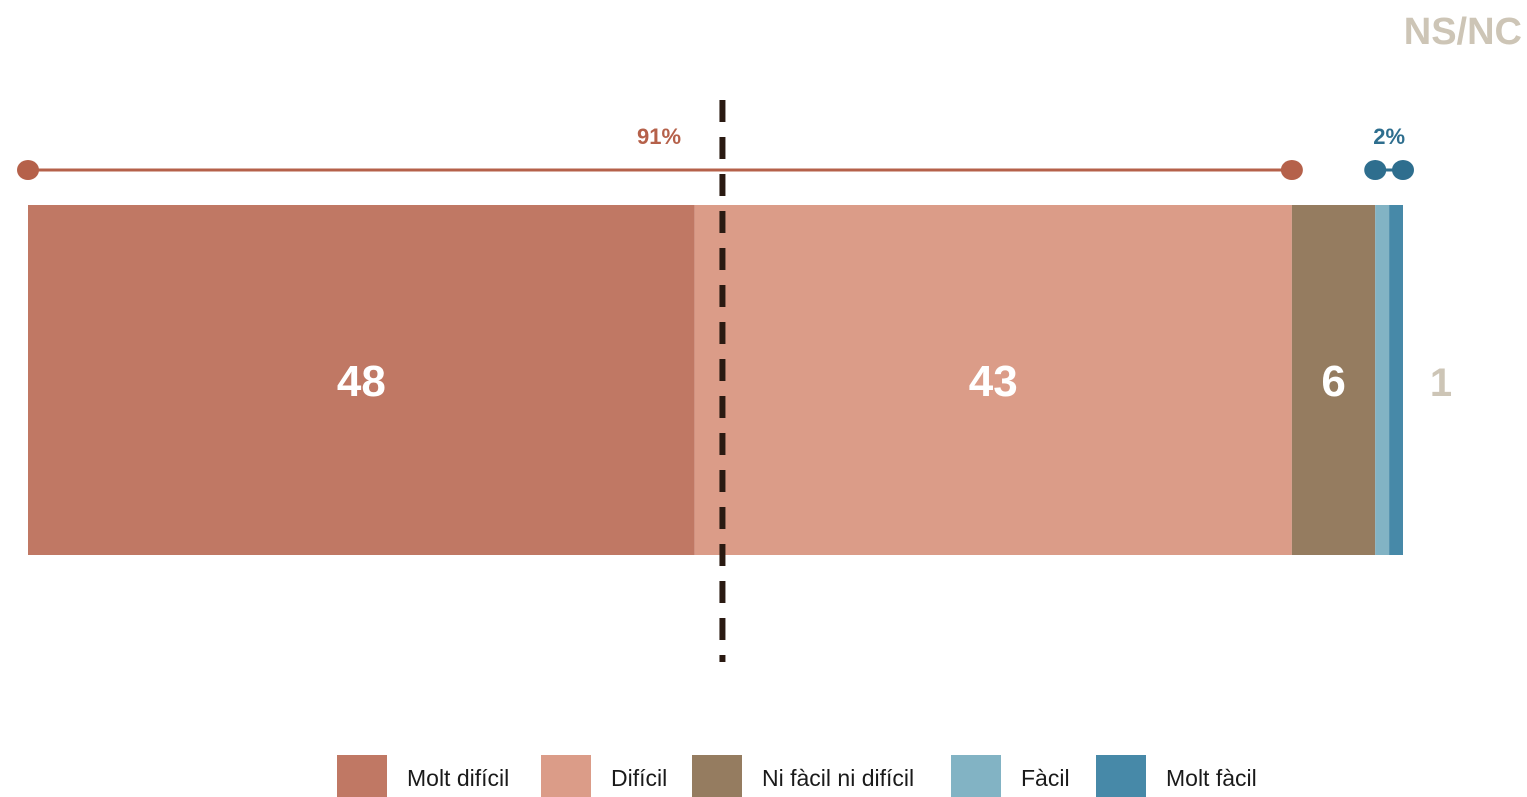 This screenshot has height=797, width=1527. Describe the element at coordinates (1463, 32) in the screenshot. I see `nsnc-header: NS/NC` at that location.